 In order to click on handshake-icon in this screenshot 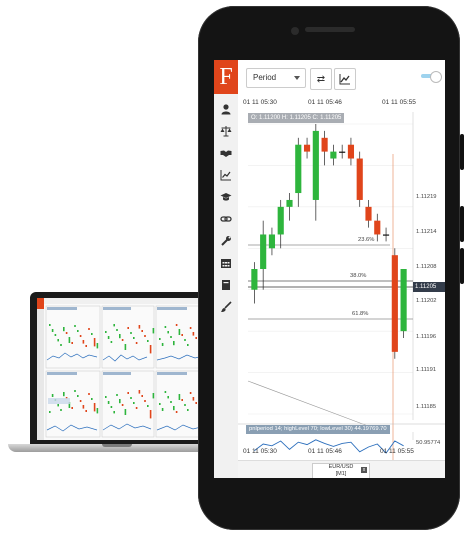, I will do `click(226, 153)`.